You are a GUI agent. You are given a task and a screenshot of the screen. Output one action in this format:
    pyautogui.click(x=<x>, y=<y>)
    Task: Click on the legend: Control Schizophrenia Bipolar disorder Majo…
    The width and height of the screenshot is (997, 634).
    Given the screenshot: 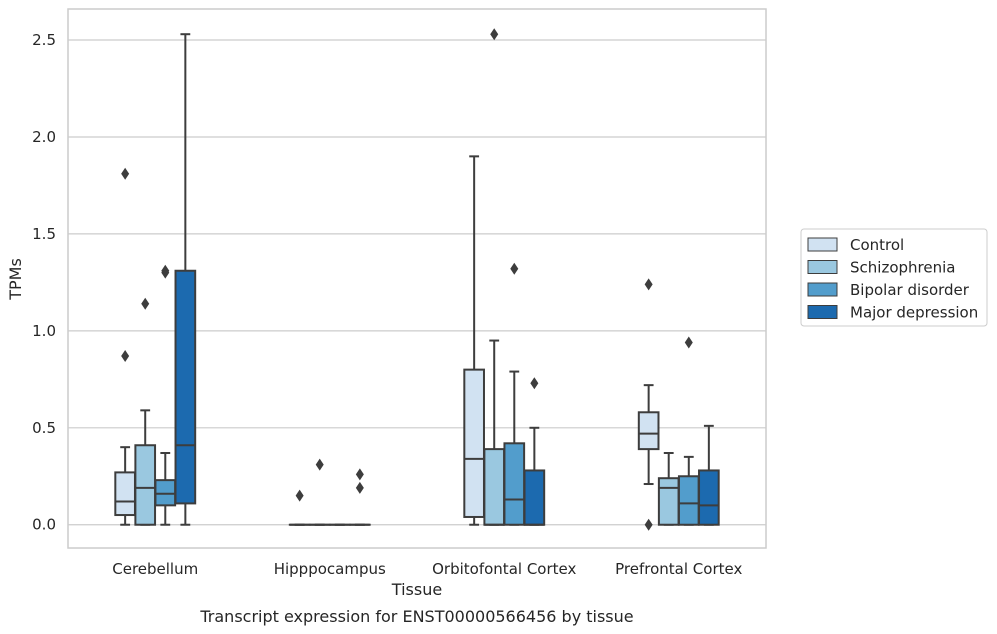 What is the action you would take?
    pyautogui.click(x=894, y=277)
    